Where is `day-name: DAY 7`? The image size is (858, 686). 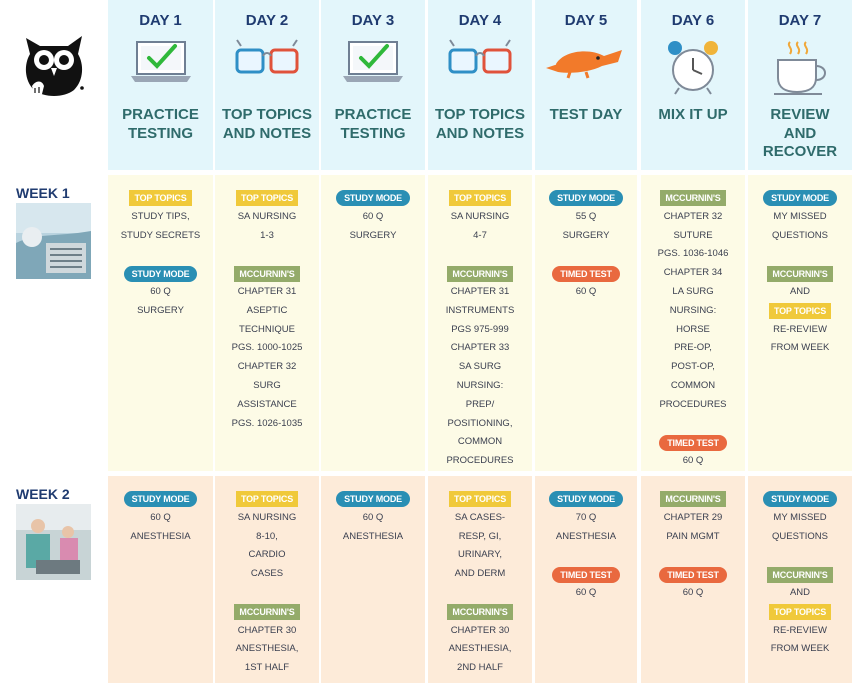 day-name: DAY 7 is located at coordinates (800, 20).